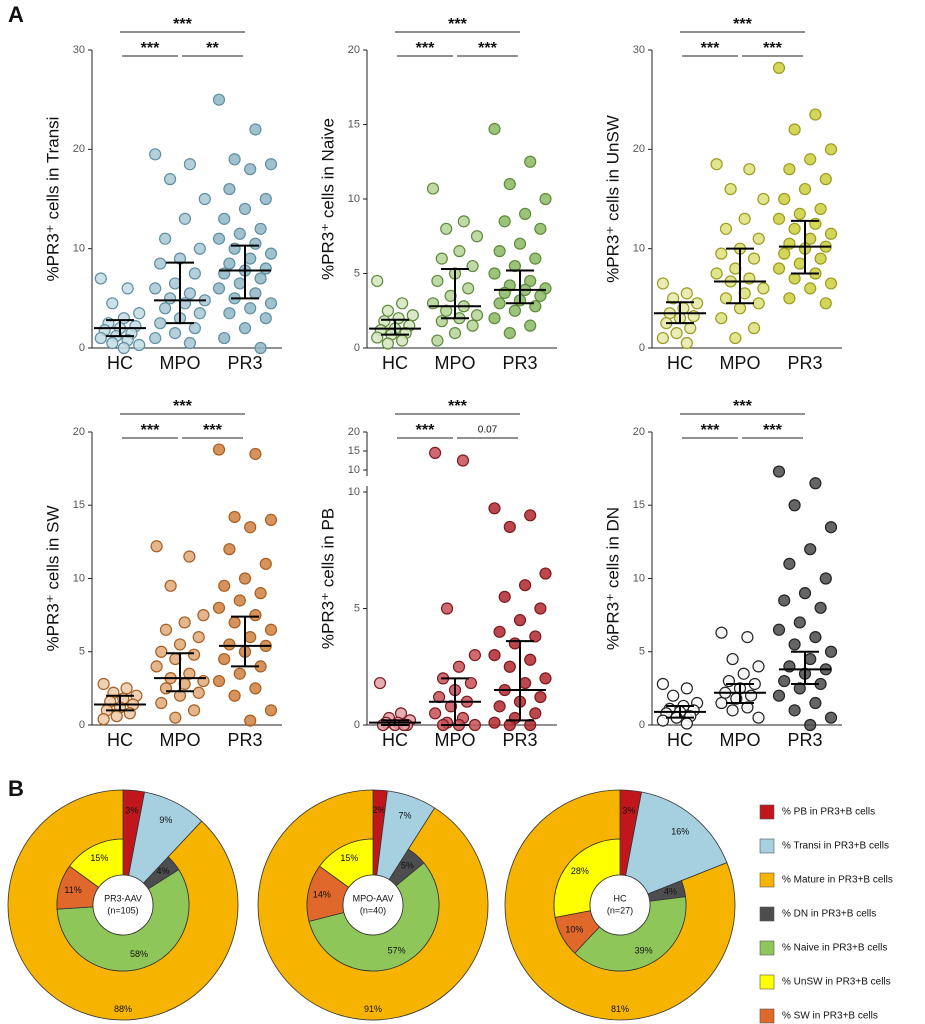  I want to click on y-axis-label: %PR3⁺ cells in UnSW, so click(612, 199).